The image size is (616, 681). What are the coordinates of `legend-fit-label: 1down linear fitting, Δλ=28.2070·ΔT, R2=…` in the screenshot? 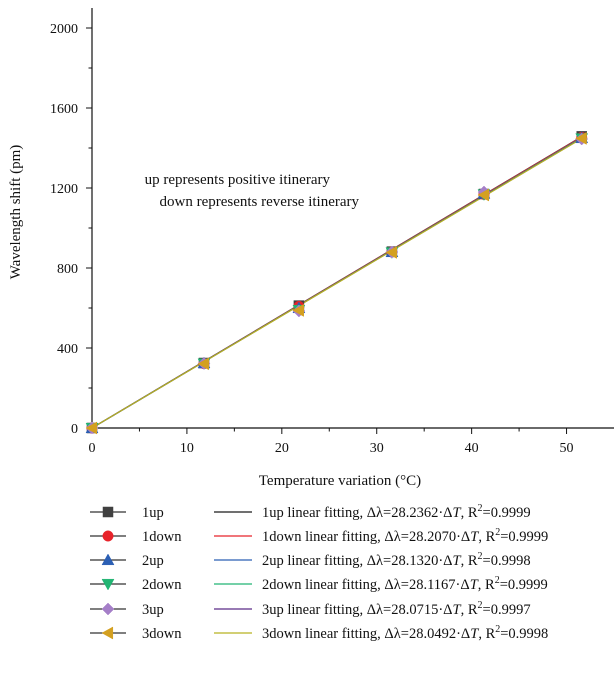 It's located at (405, 536).